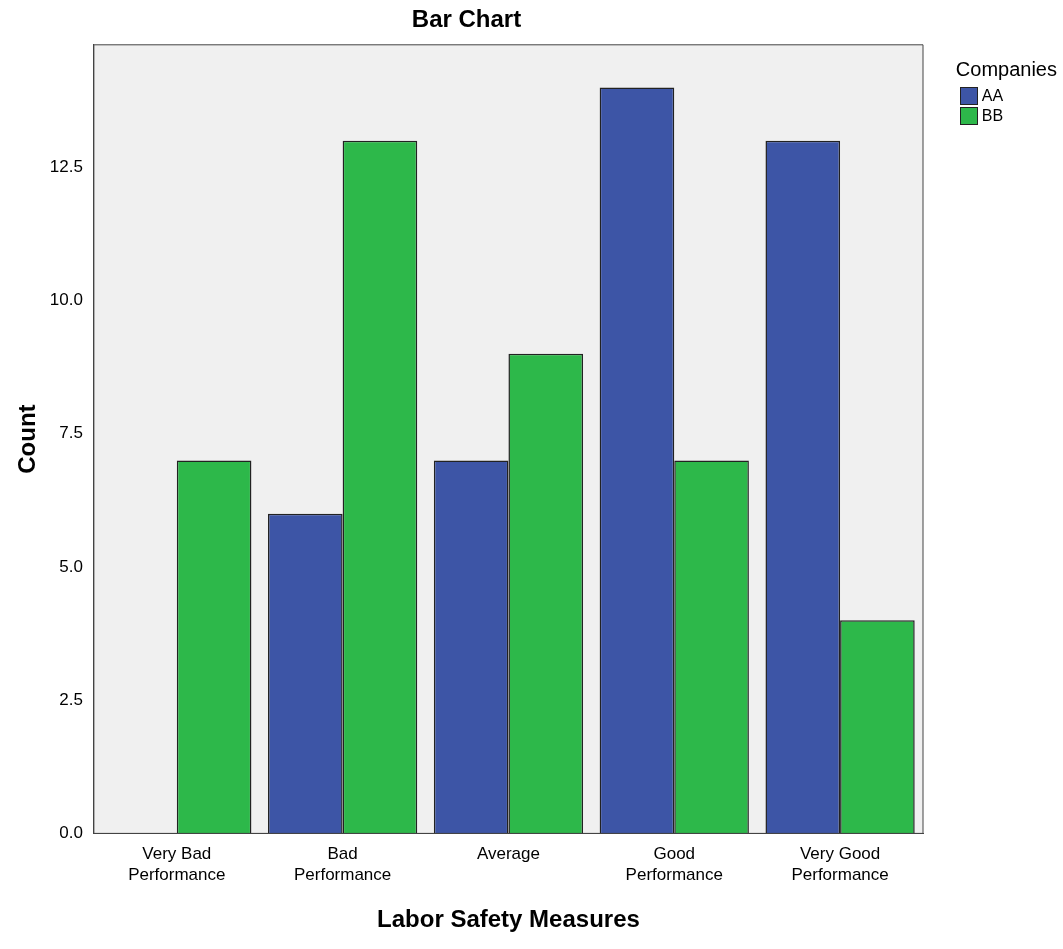 Image resolution: width=1063 pixels, height=949 pixels. Describe the element at coordinates (342, 864) in the screenshot. I see `x-tick-label: Bad Performance` at that location.